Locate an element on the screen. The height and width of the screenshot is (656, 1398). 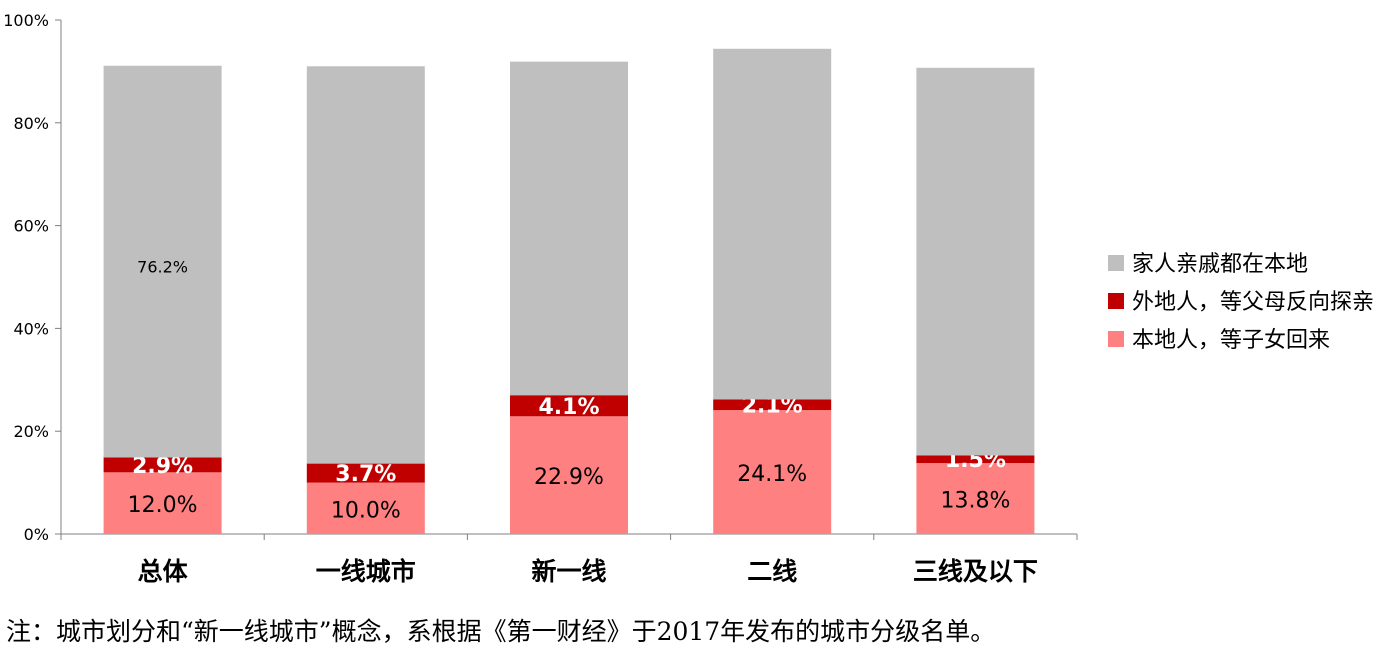
data-label: 4.1% is located at coordinates (568, 407).